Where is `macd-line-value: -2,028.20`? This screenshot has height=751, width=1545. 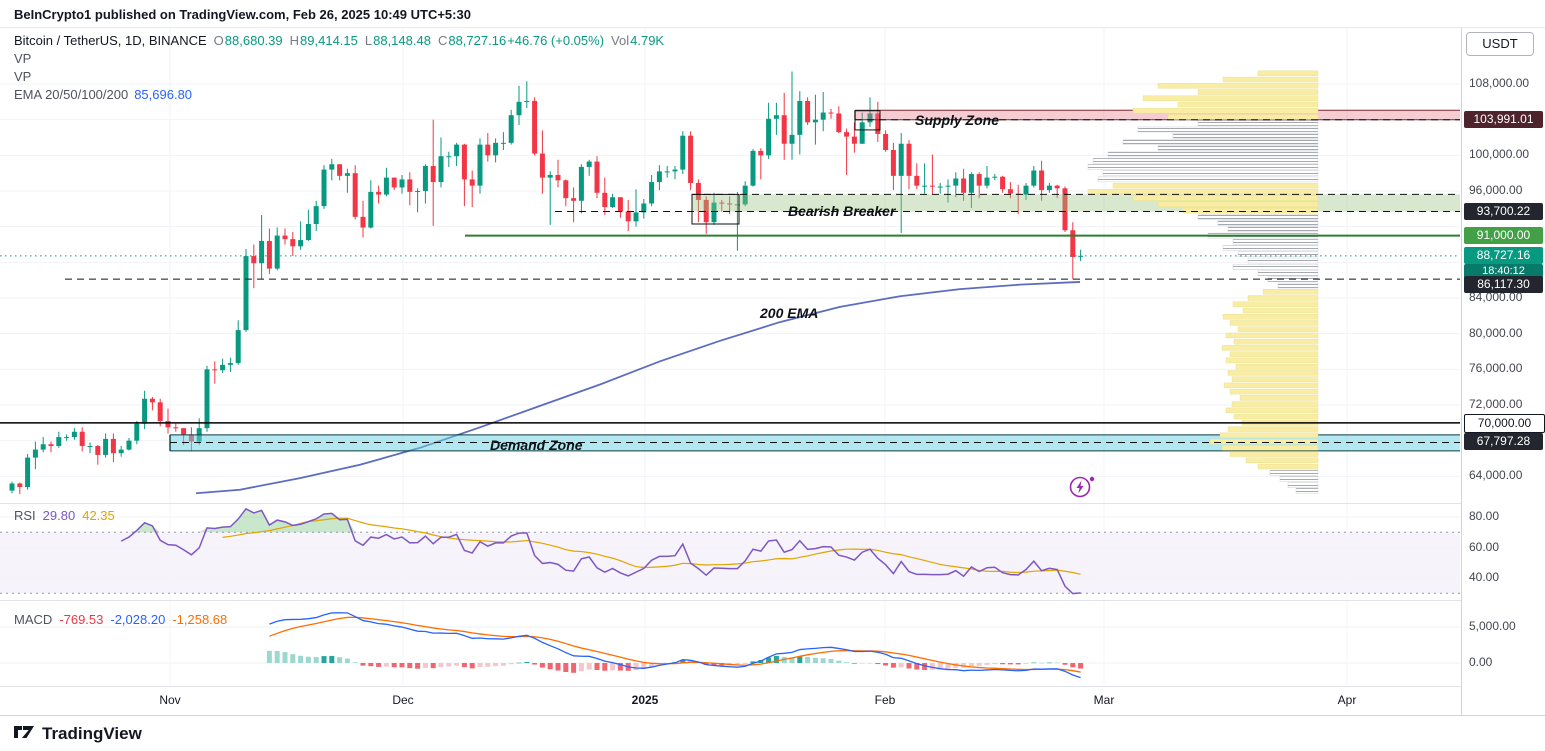
macd-line-value: -2,028.20 is located at coordinates (138, 619).